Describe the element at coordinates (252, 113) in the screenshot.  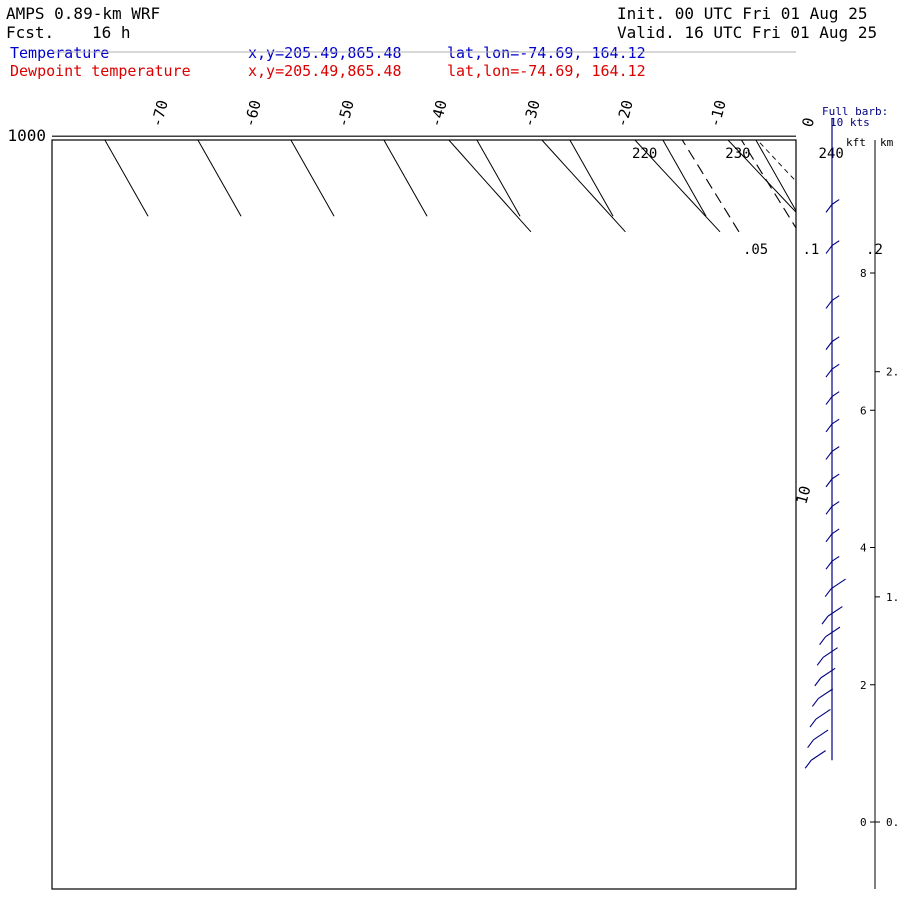
I see `isotherm-label: -60` at that location.